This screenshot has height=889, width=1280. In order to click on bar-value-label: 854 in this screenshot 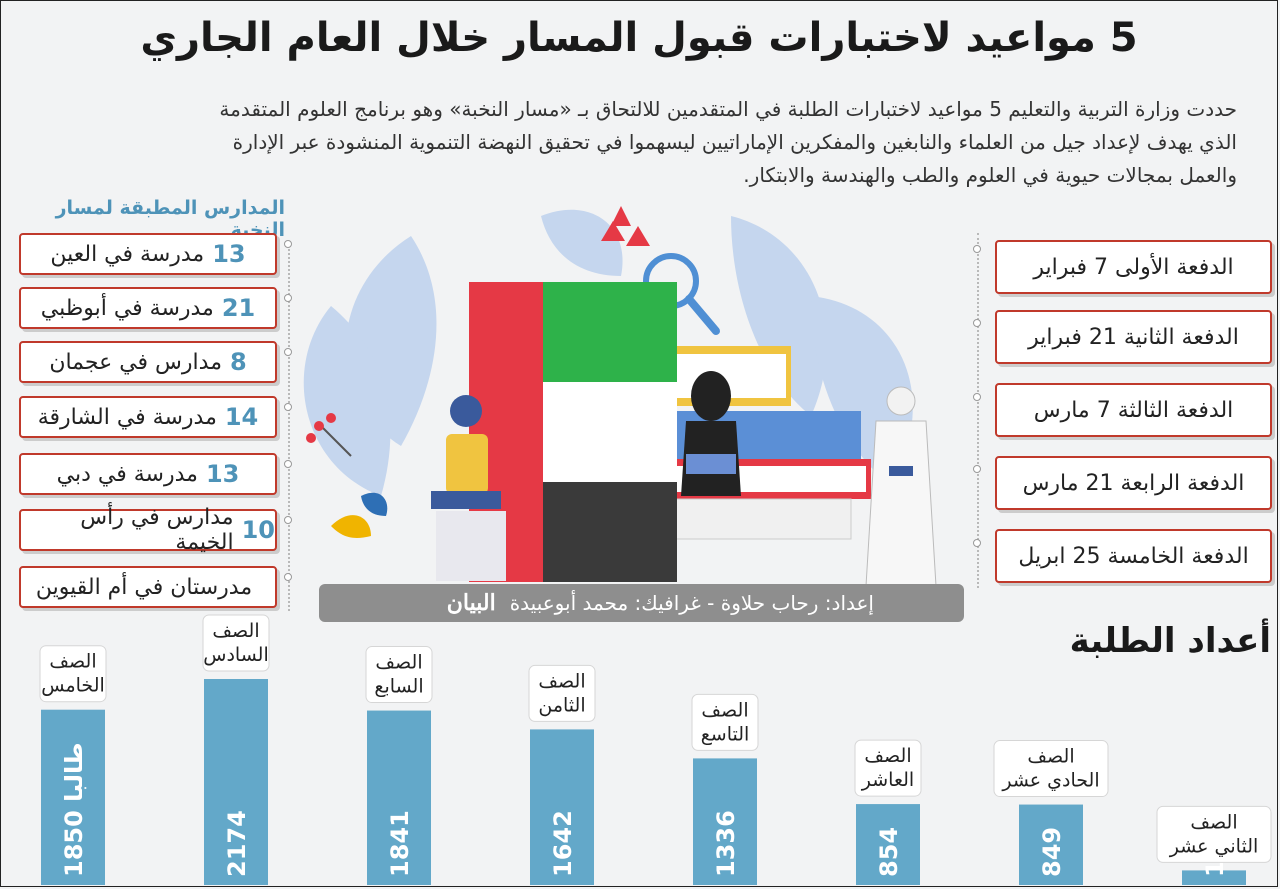, I will do `click(889, 852)`.